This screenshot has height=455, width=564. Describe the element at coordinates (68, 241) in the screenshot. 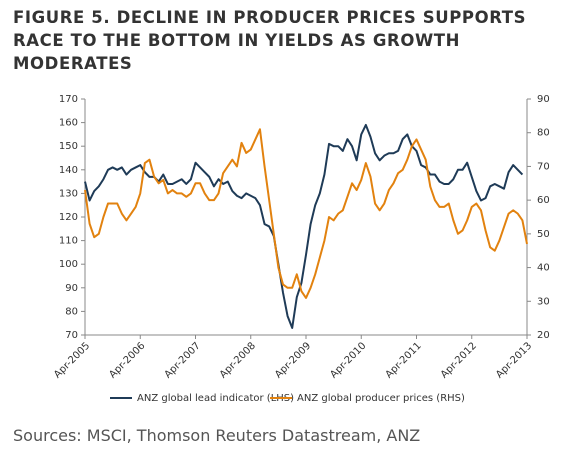

I see `y-tick-label: 110` at that location.